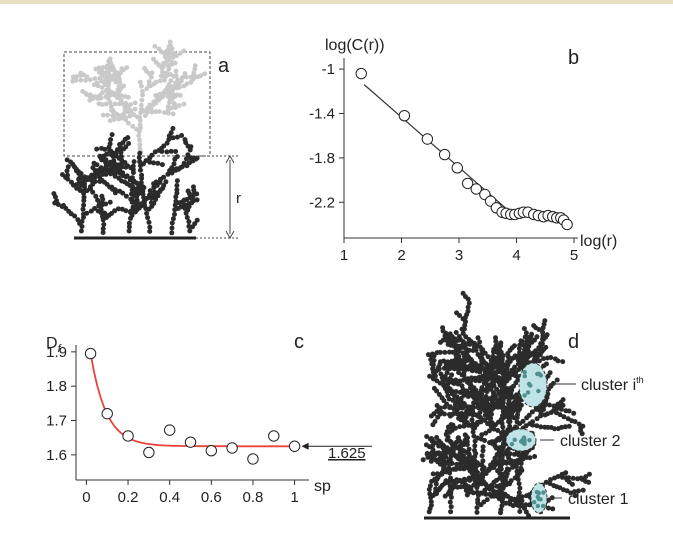  What do you see at coordinates (56, 455) in the screenshot?
I see `chart-c-y-tick-label: 1.6` at bounding box center [56, 455].